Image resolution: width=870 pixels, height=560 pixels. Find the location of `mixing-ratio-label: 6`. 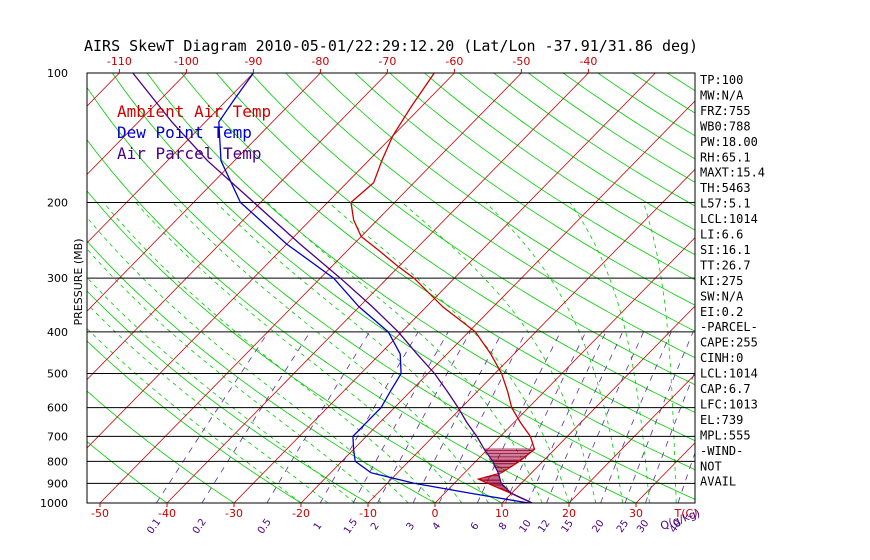

mixing-ratio-label: 6 is located at coordinates (475, 527).